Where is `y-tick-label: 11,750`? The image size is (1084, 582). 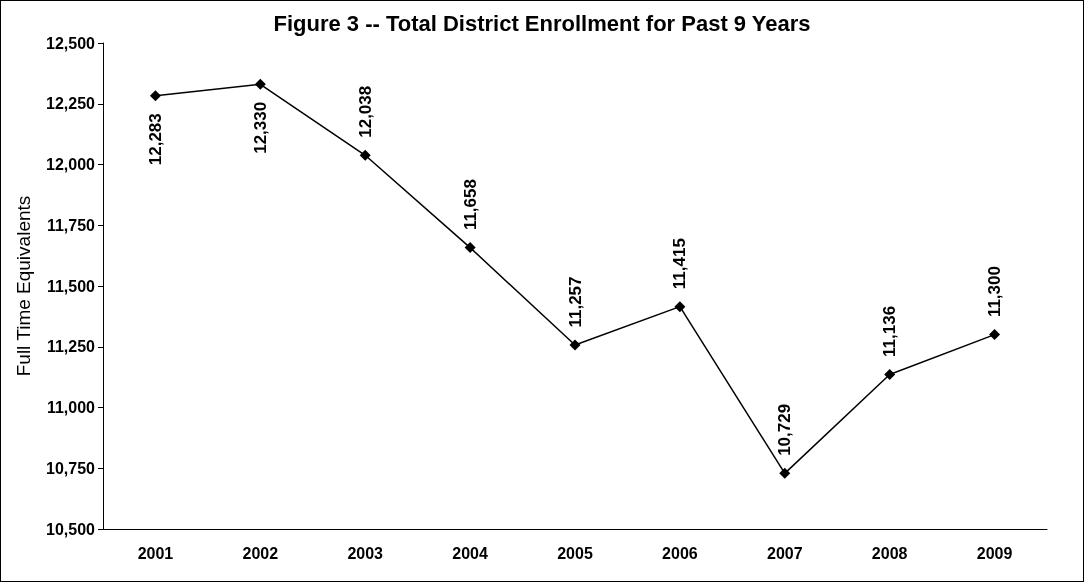
y-tick-label: 11,750 is located at coordinates (71, 225).